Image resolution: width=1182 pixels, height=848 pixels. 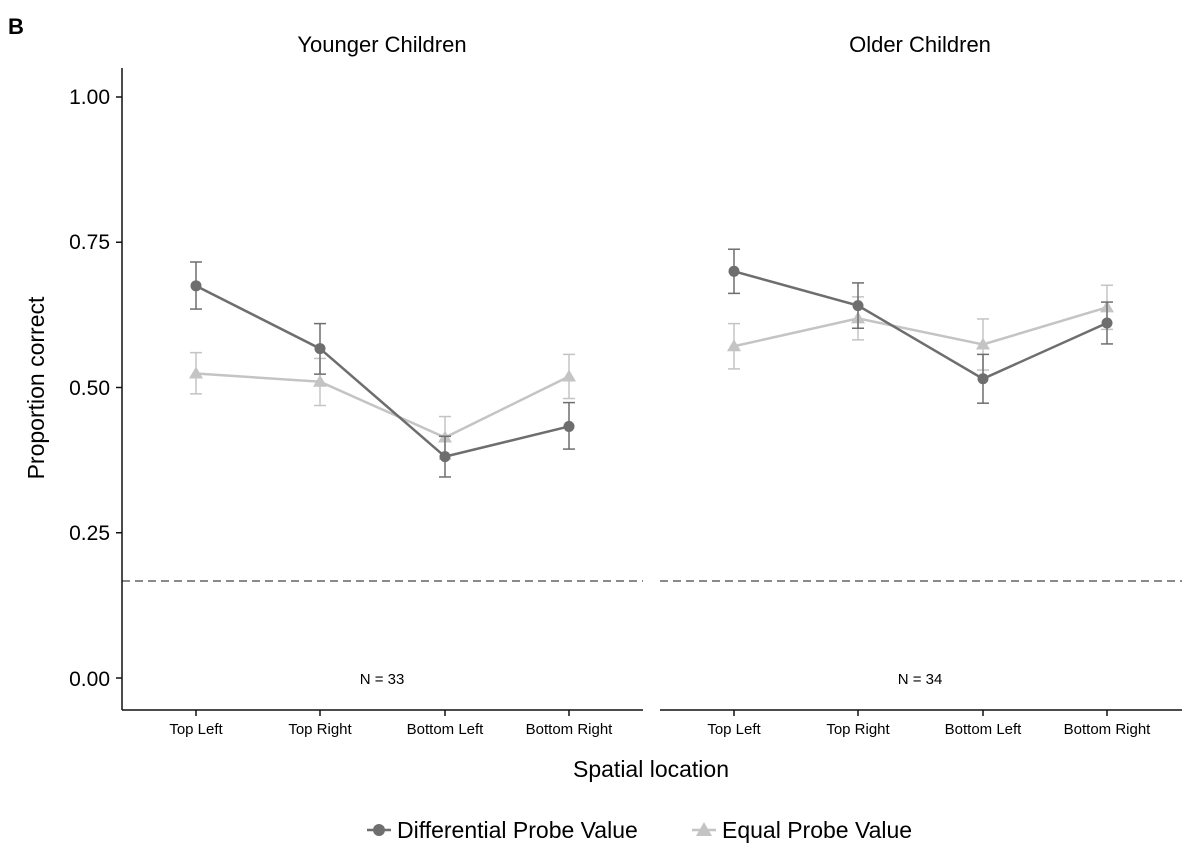 What do you see at coordinates (920, 44) in the screenshot?
I see `facet-title: Older Children` at bounding box center [920, 44].